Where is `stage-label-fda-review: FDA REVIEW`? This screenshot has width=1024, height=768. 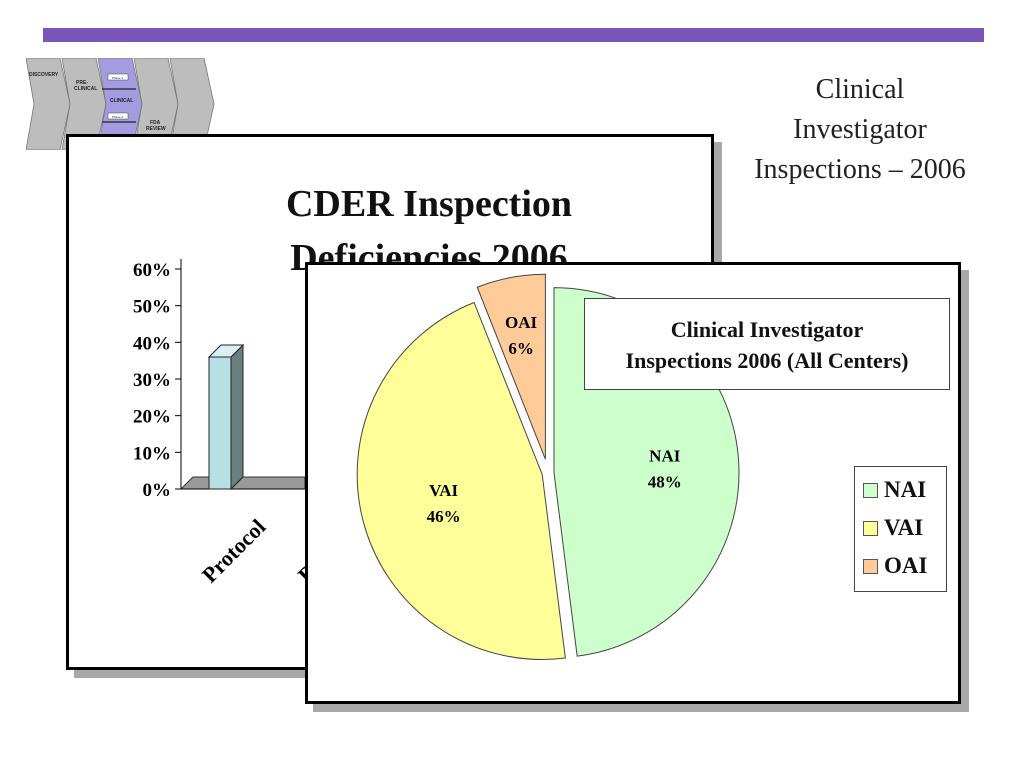 stage-label-fda-review: FDA REVIEW is located at coordinates (156, 126).